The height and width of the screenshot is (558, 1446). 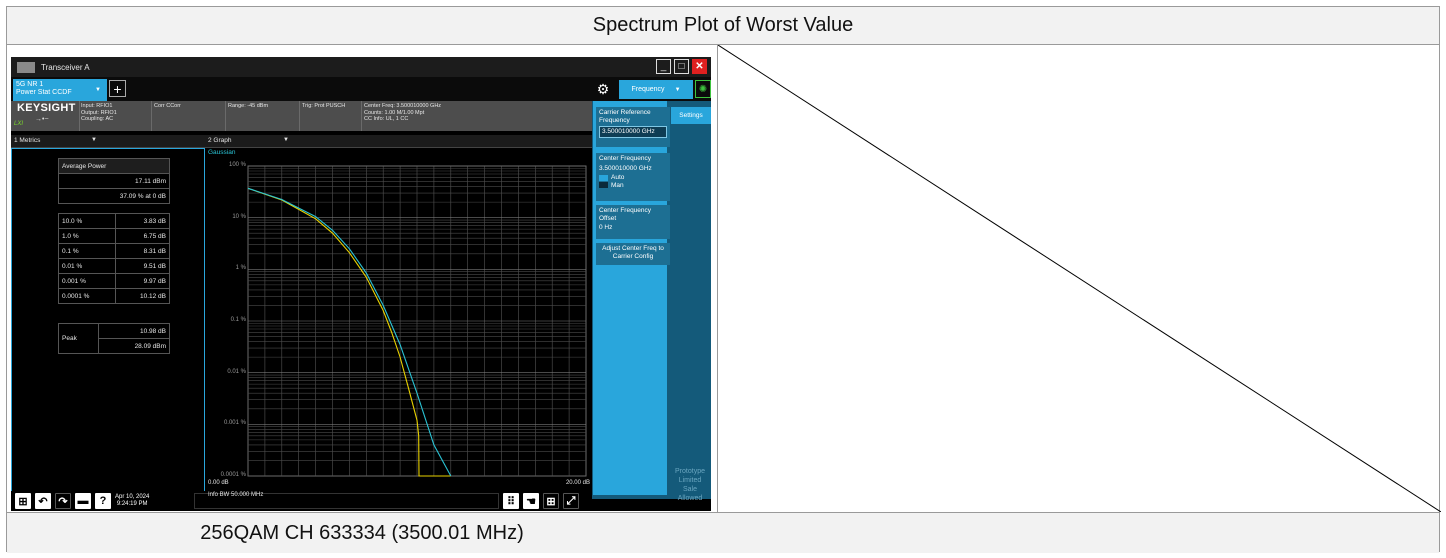 I want to click on center-freq-offset-softkey: Center Frequency Offset 0 Hz, so click(x=633, y=222).